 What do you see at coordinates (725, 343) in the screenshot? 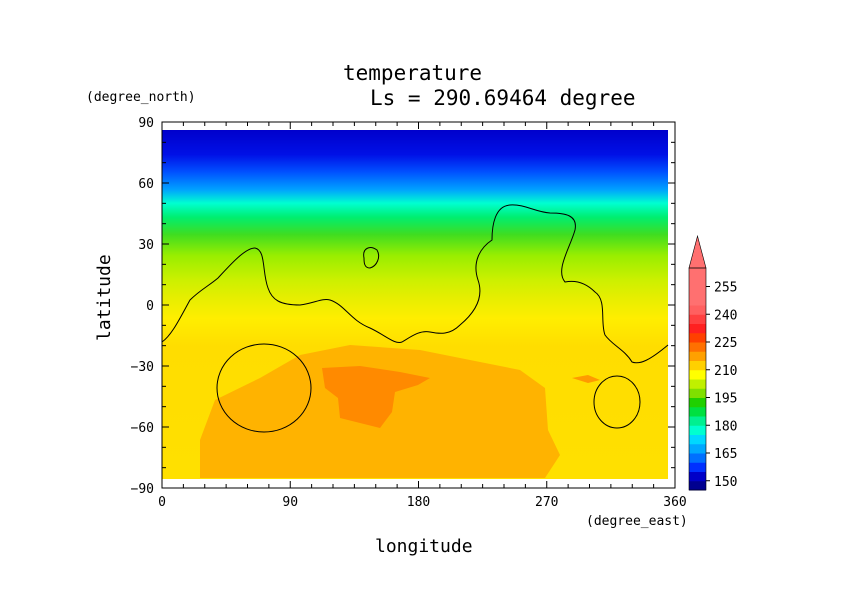
I see `colorbar-label: 225` at bounding box center [725, 343].